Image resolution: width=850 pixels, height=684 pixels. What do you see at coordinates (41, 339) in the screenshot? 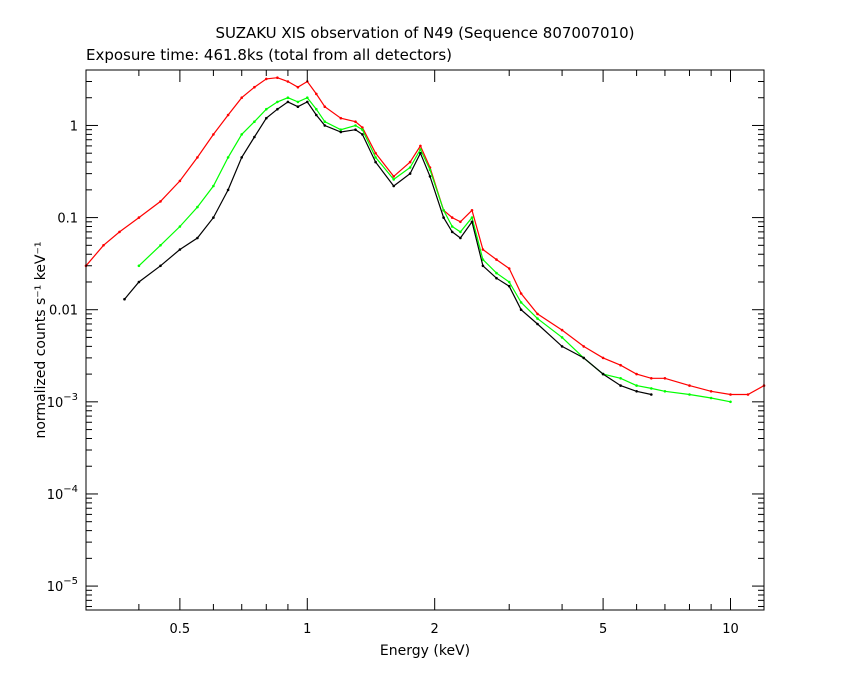
I see `y-axis-label: normalized counts s⁻¹ keV⁻¹` at bounding box center [41, 339].